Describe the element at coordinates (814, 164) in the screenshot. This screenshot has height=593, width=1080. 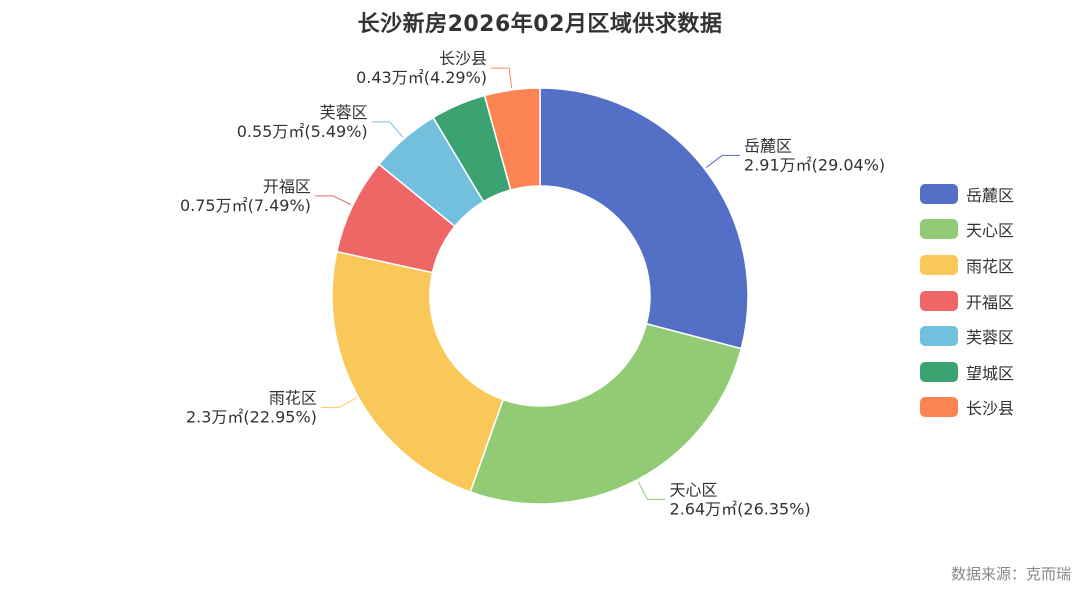
I see `slice-label-value-1: 2.91万㎡(29.04%)` at that location.